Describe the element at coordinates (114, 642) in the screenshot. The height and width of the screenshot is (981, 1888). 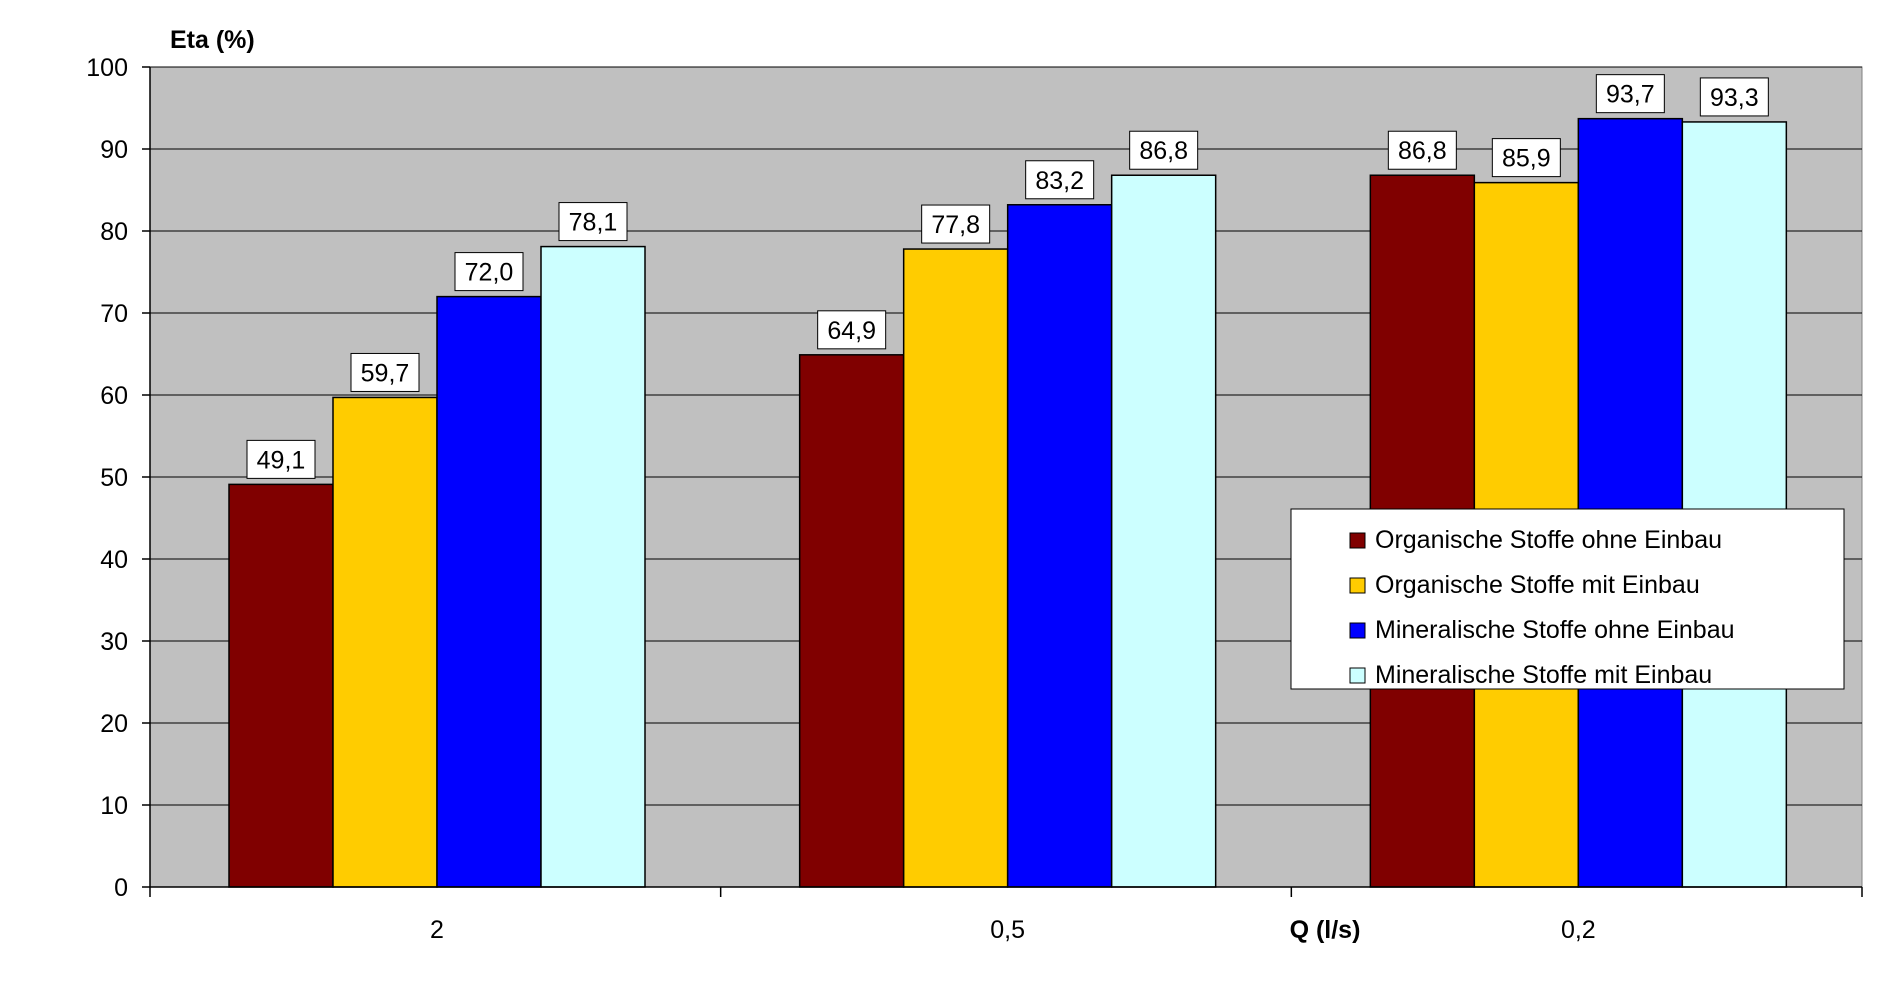
I see `y-tick-label: 30` at that location.